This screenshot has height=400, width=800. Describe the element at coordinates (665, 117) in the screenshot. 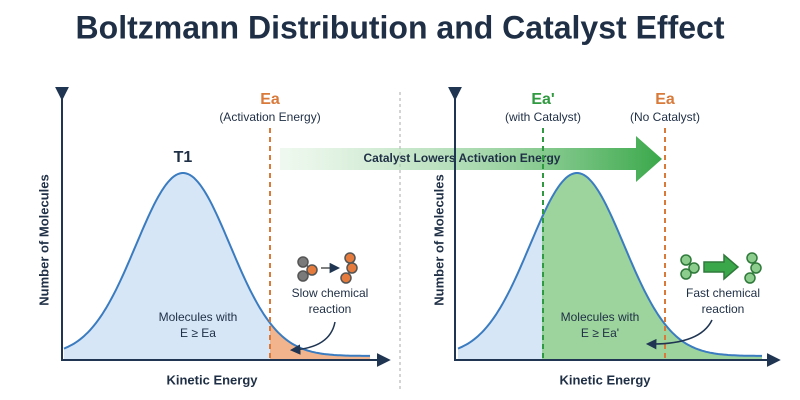

I see `threshold-sublabel: (No Catalyst)` at that location.